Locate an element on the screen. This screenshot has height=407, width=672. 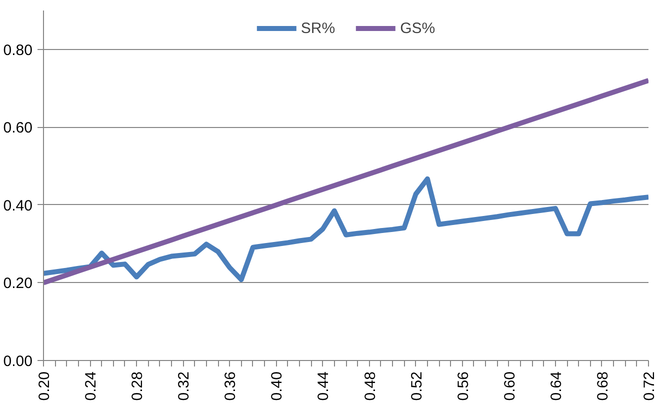
x-tick-label: 0.24 is located at coordinates (91, 386).